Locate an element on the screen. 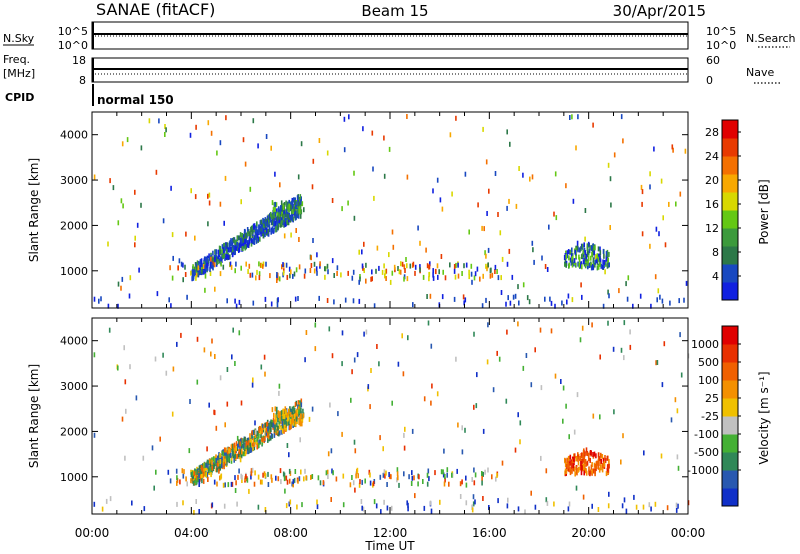 The width and height of the screenshot is (800, 554). freq-tick-bottom: 8 is located at coordinates (82, 80).